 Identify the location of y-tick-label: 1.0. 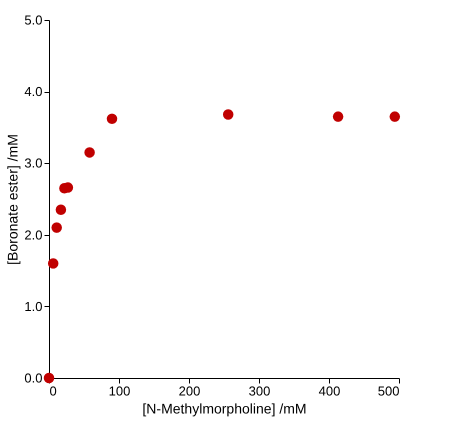
(33, 306).